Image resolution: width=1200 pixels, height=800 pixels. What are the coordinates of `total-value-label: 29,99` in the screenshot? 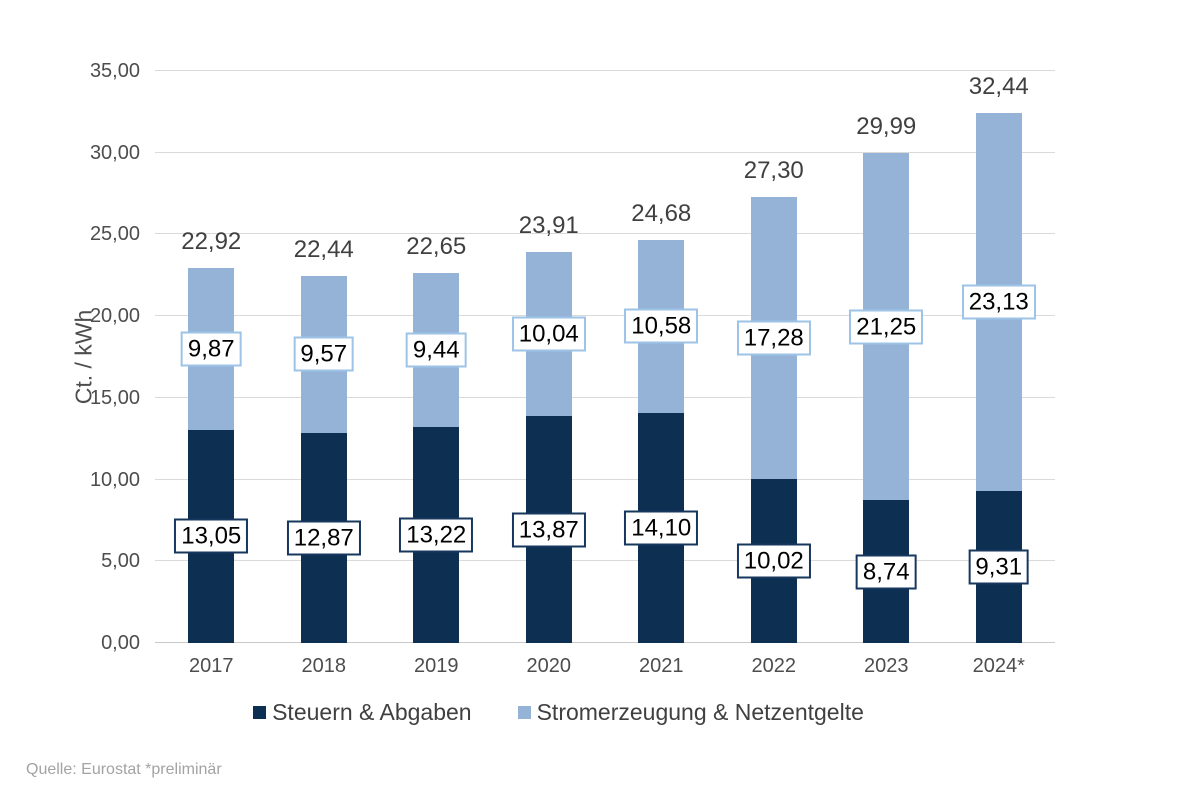 It's located at (886, 126).